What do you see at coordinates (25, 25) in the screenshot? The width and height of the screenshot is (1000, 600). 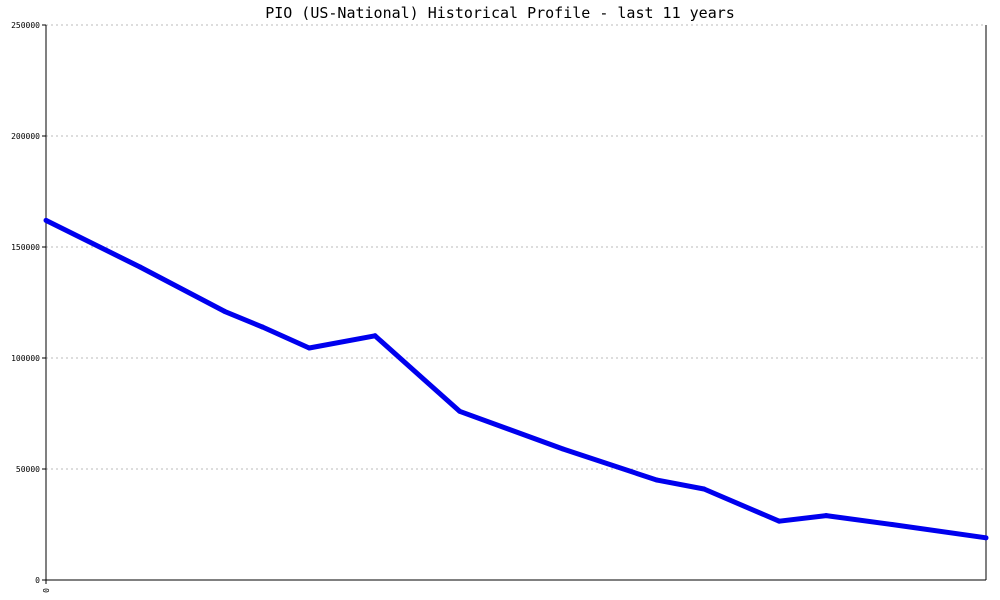 I see `y-tick-label: 250000` at bounding box center [25, 25].